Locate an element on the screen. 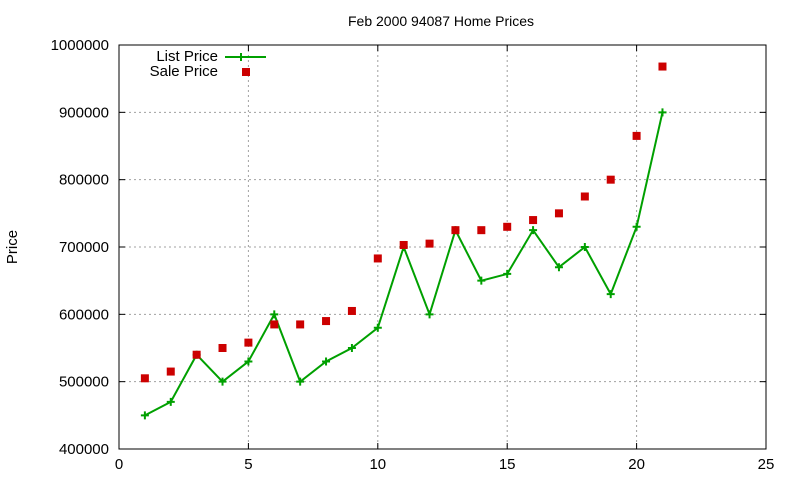 The image size is (800, 480). legend-marker-list-price is located at coordinates (241, 57).